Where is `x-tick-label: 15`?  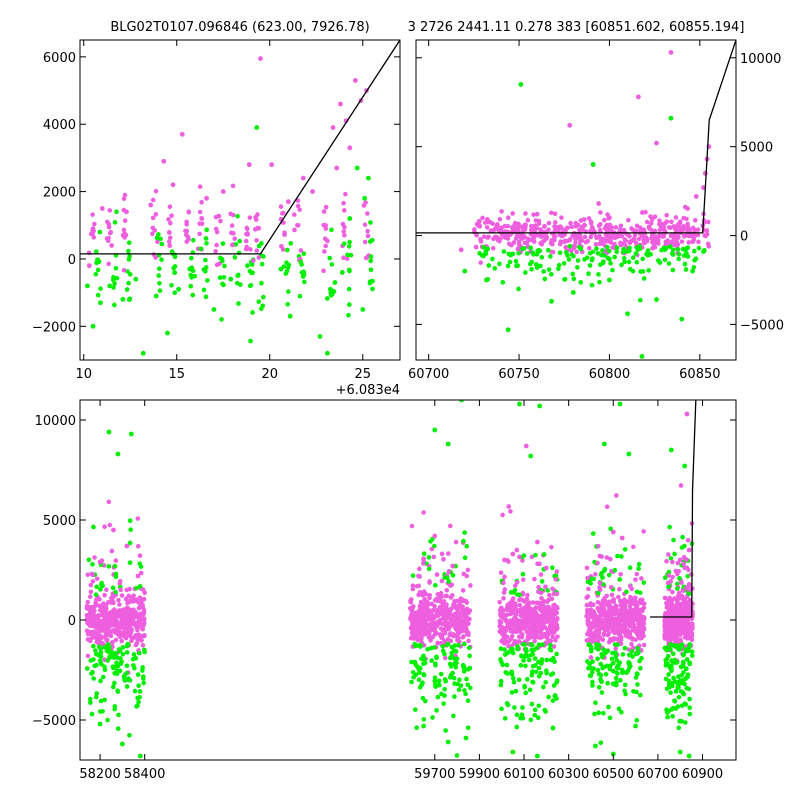 x-tick-label: 15 is located at coordinates (176, 374).